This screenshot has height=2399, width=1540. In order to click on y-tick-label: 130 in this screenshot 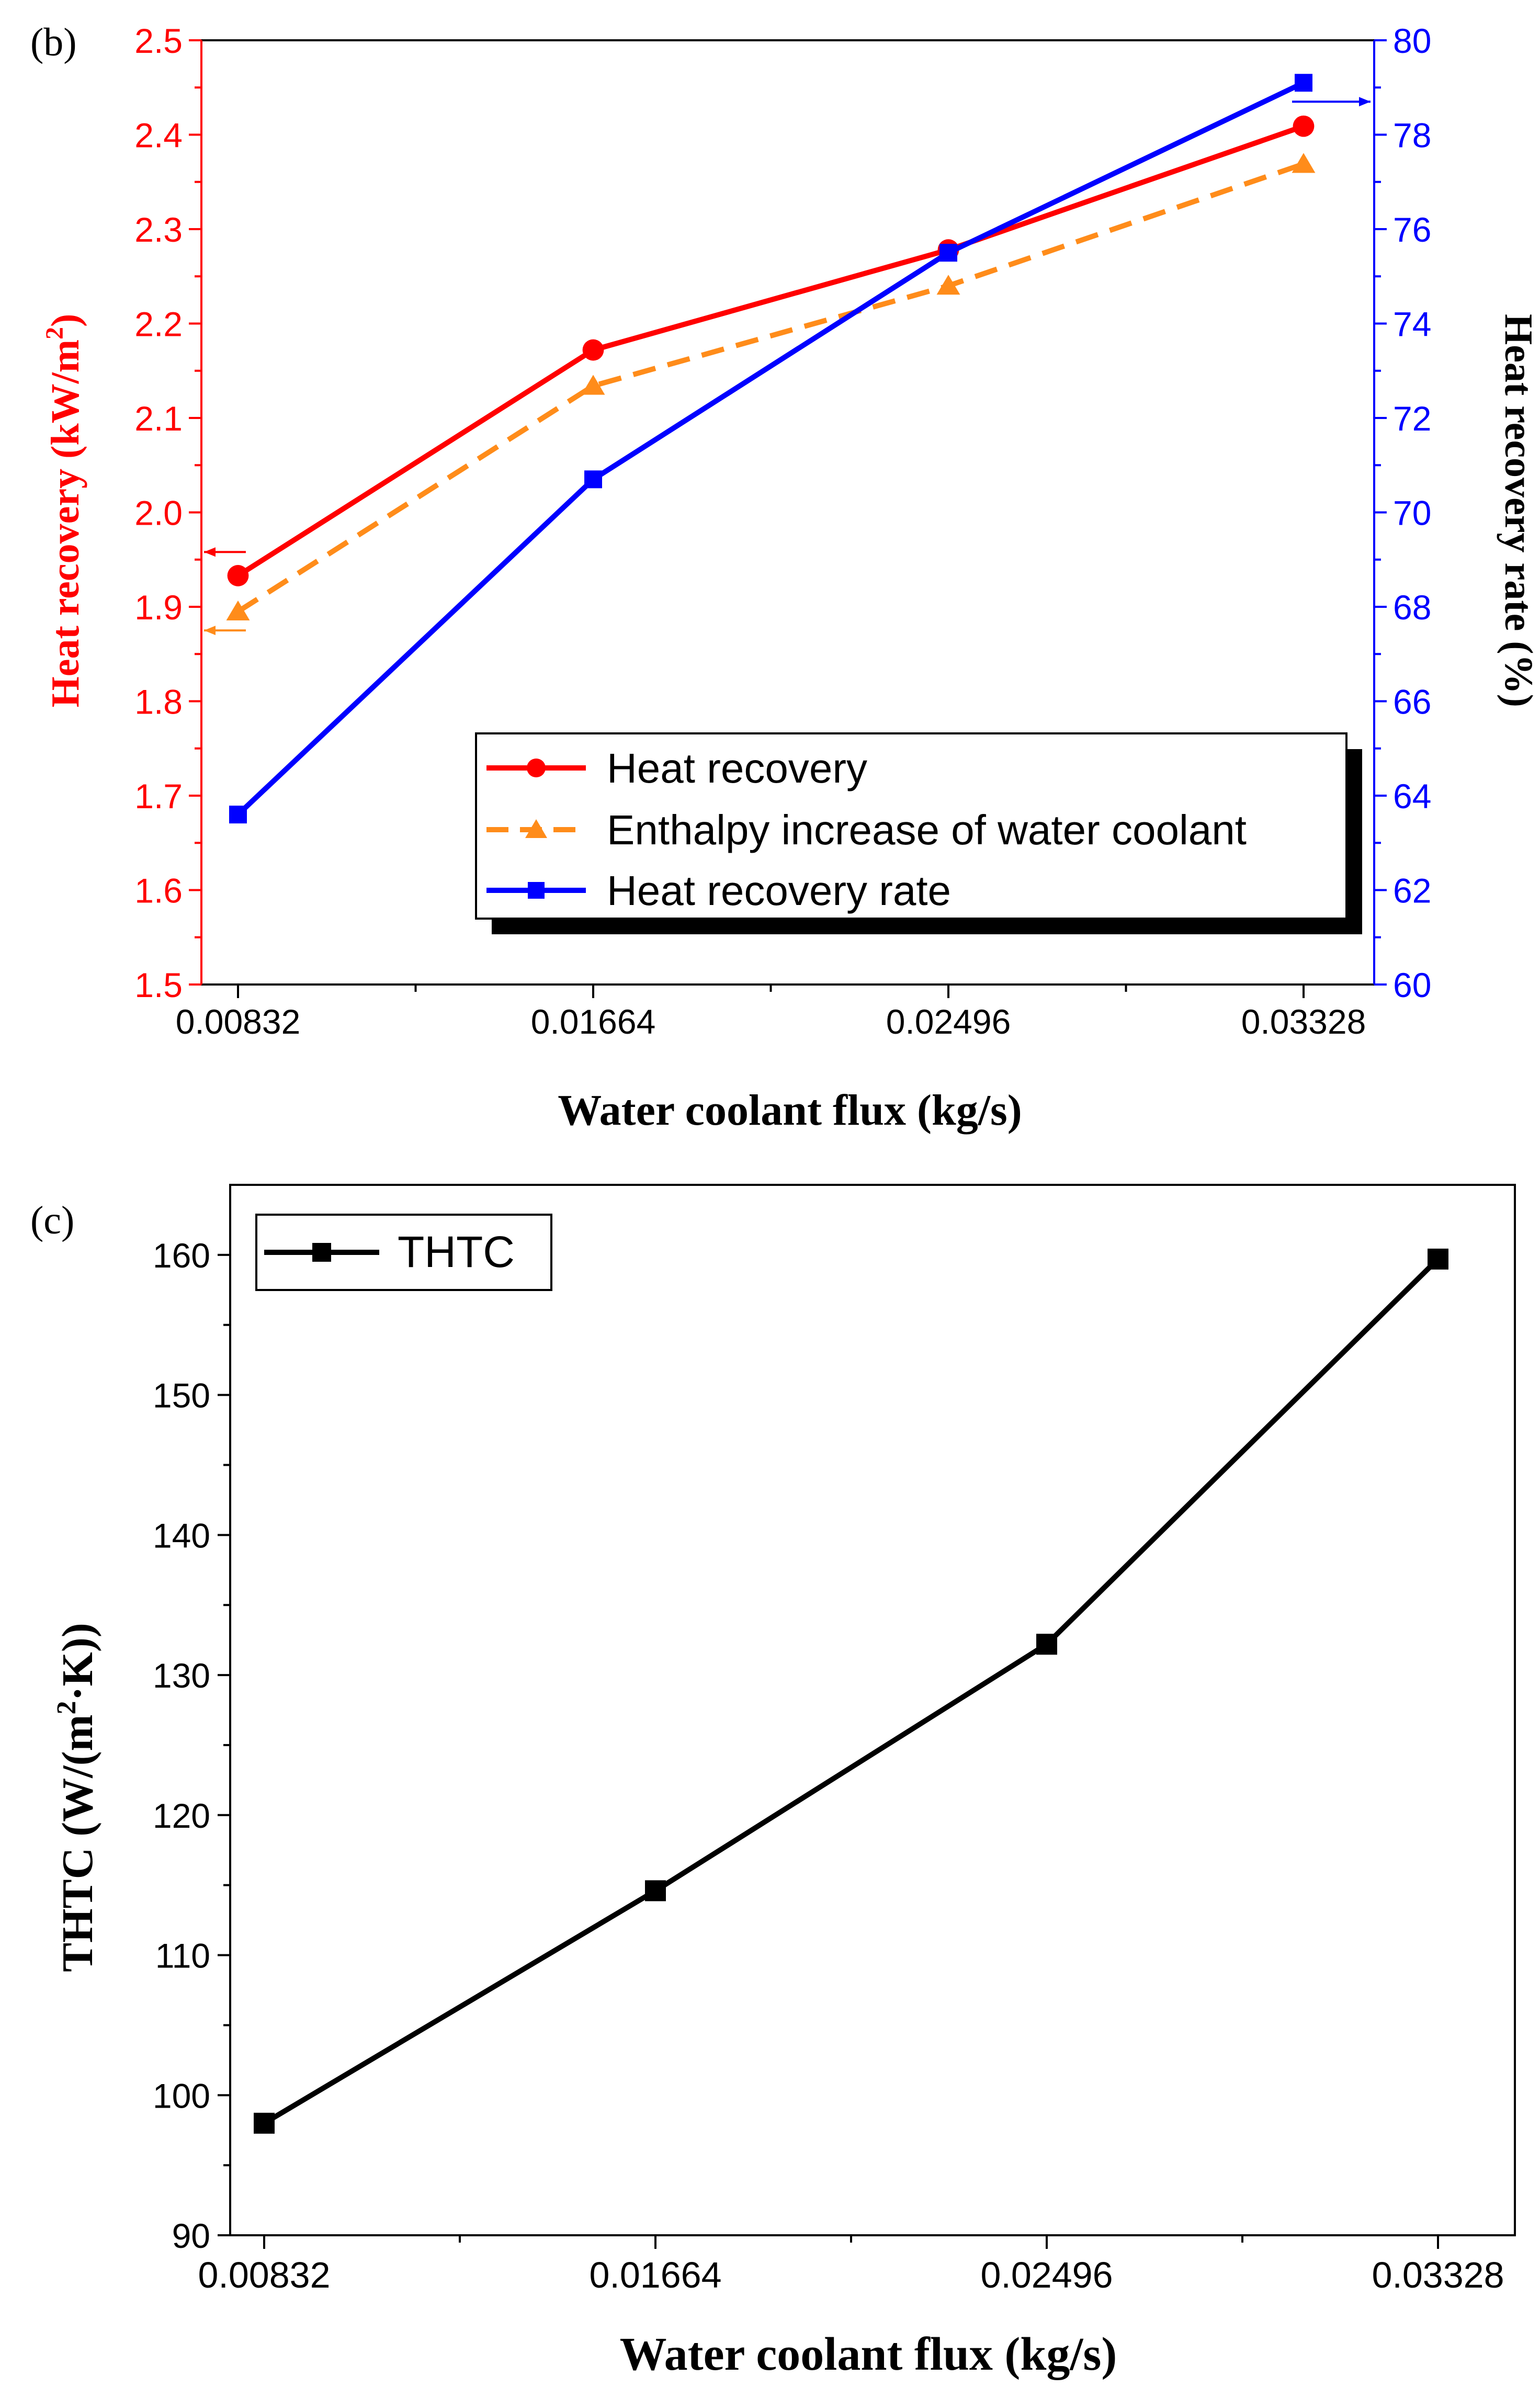, I will do `click(182, 1675)`.